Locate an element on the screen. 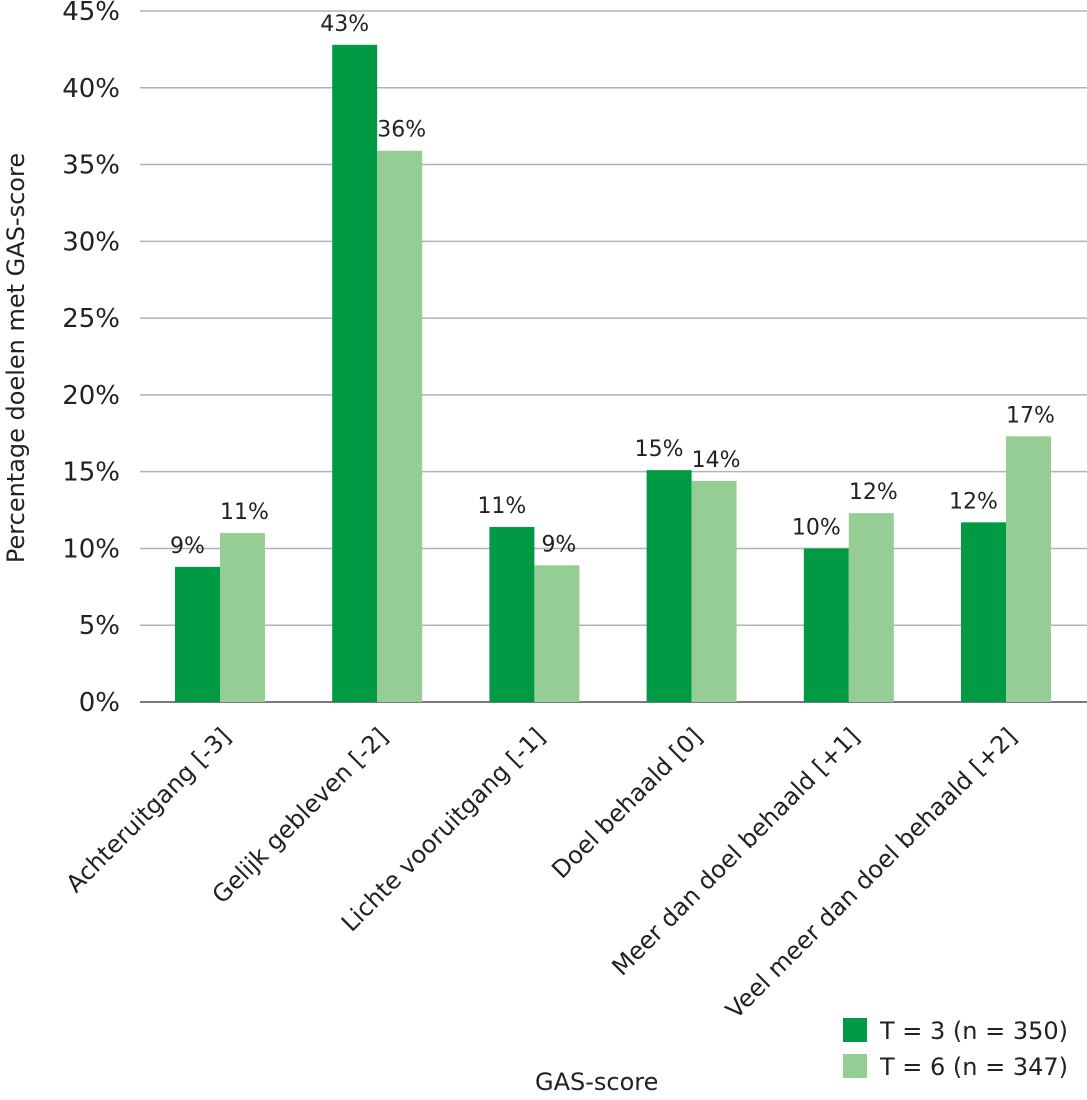 The height and width of the screenshot is (1100, 1087). legend-label: T = 3 (n = 350) is located at coordinates (973, 1031).